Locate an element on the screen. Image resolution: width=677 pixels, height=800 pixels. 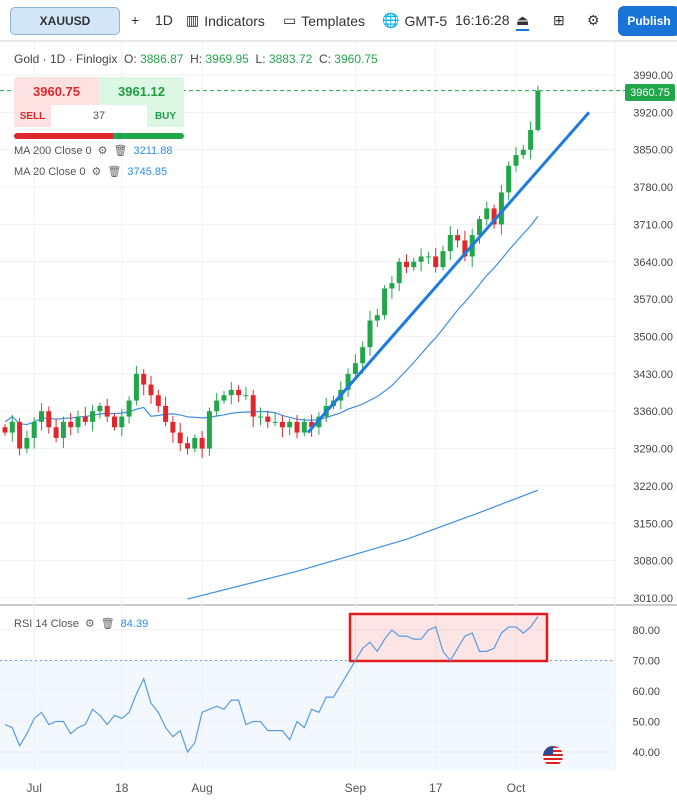
price-axis-label: 3640.00 is located at coordinates (653, 263).